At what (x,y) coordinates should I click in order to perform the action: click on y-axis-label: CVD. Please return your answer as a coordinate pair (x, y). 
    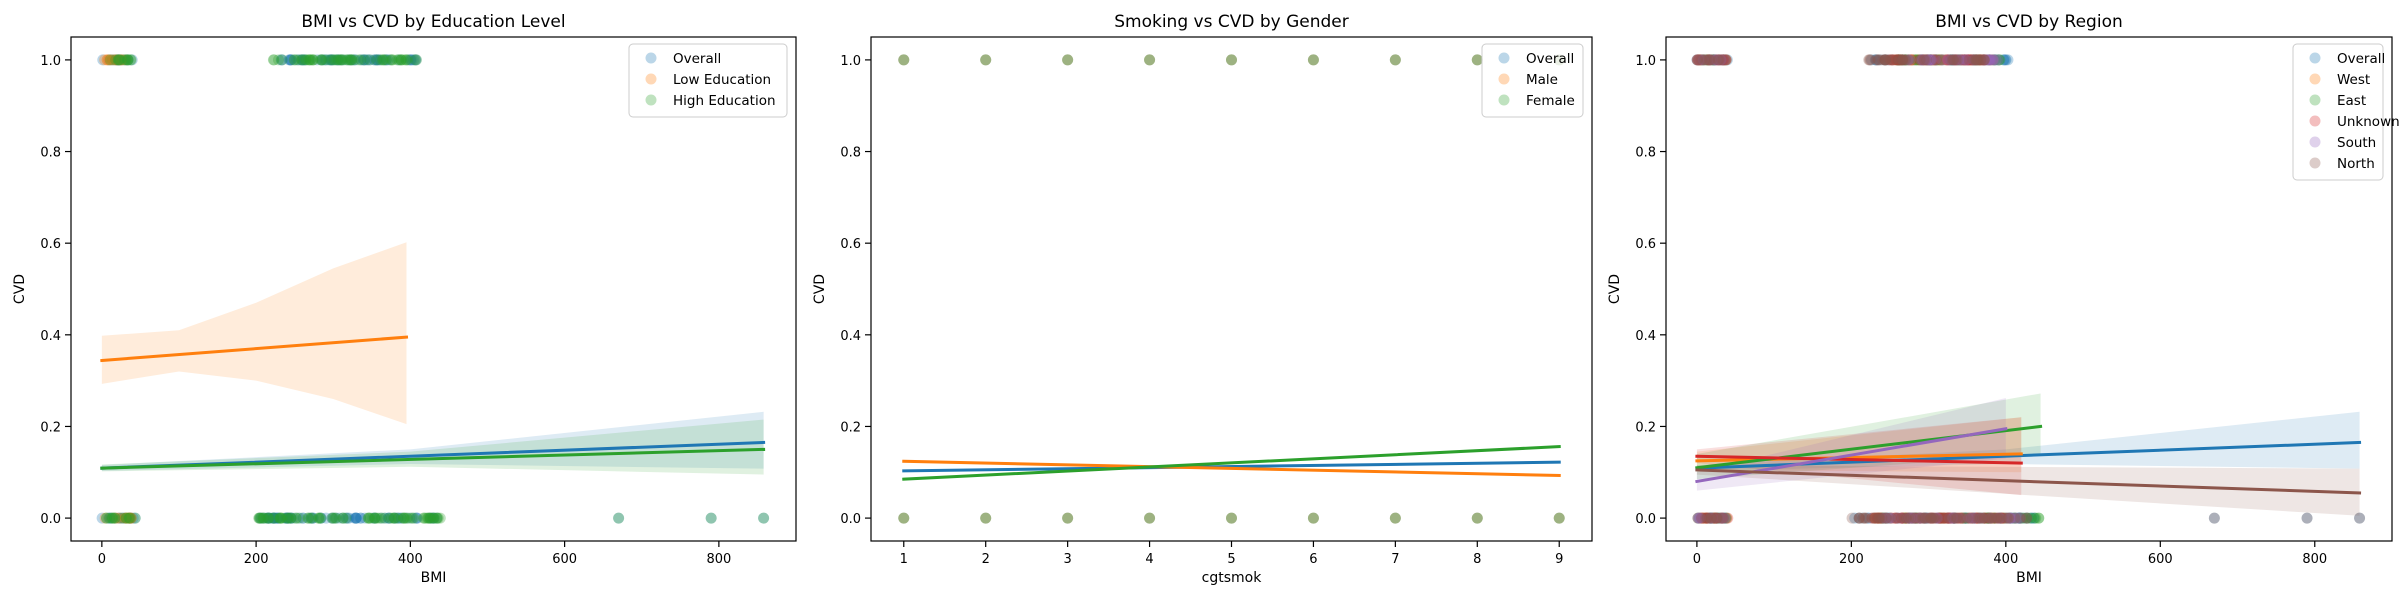
    Looking at the image, I should click on (820, 289).